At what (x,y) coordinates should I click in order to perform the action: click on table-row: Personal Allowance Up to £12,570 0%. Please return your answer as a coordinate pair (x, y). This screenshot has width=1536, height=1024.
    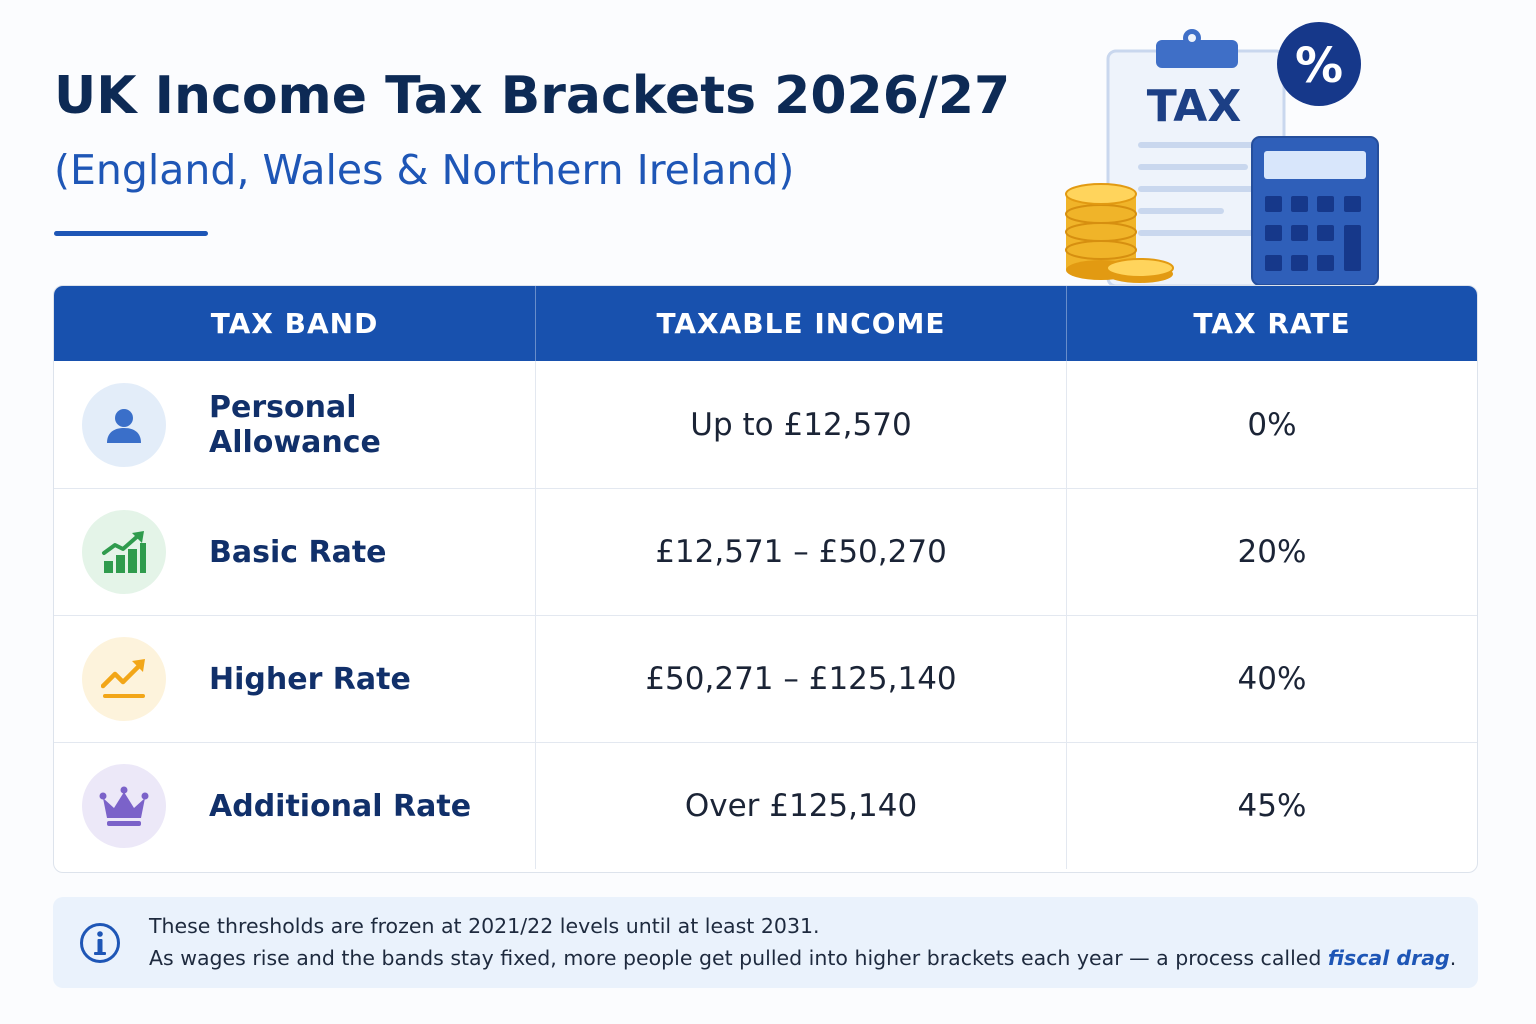
    Looking at the image, I should click on (765, 424).